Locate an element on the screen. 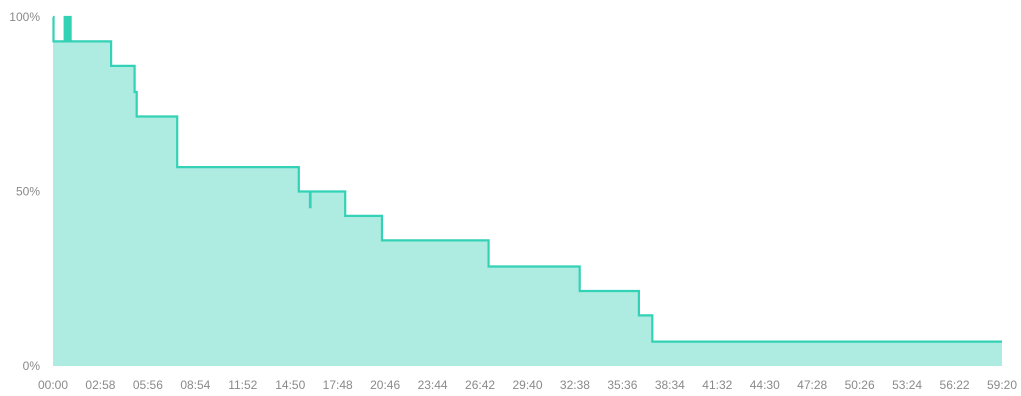  x-tick-label: 23:44 is located at coordinates (433, 385).